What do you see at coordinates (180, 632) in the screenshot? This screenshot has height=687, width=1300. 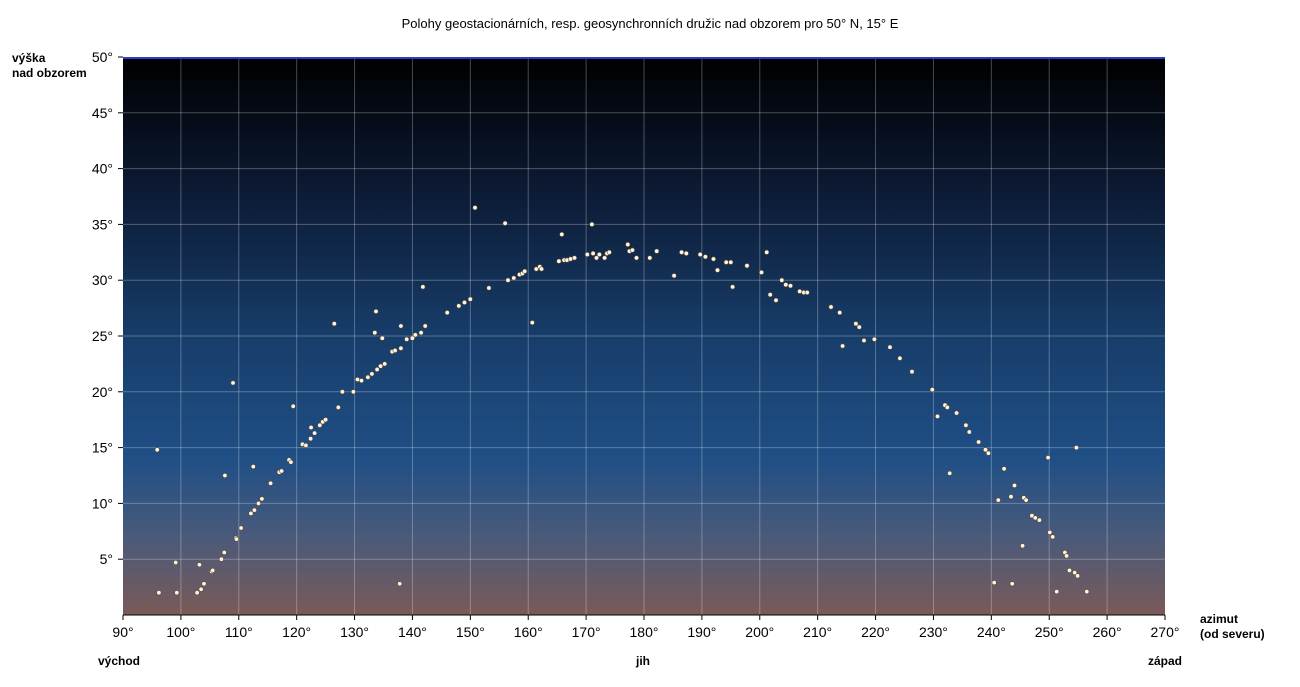 I see `x-tick-label: 100°` at bounding box center [180, 632].